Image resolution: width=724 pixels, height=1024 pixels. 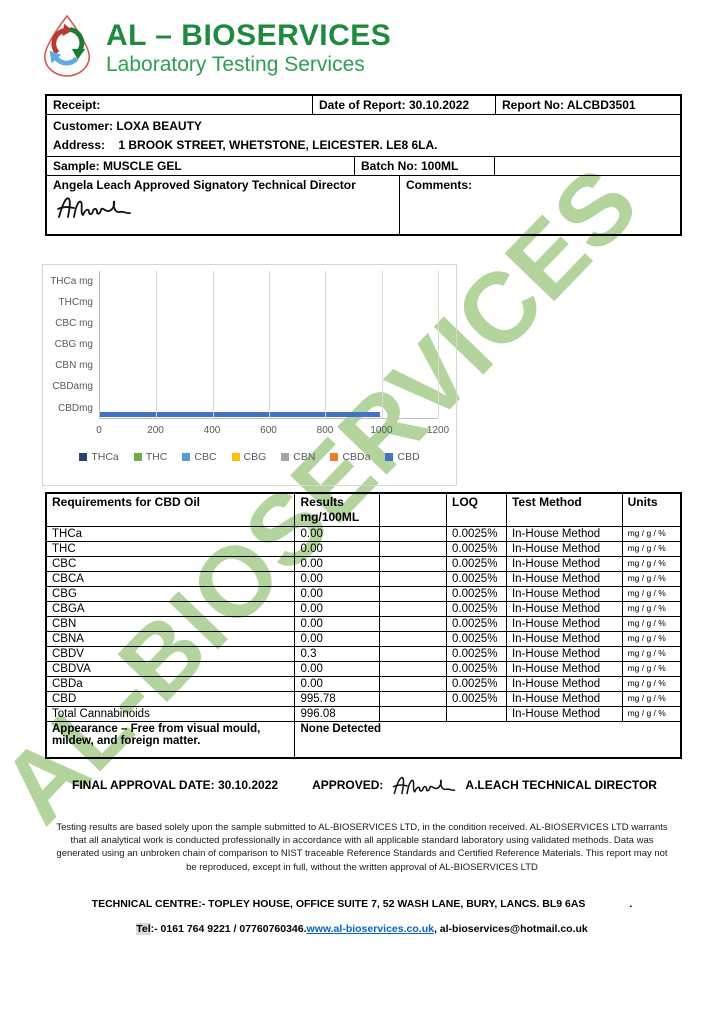 I want to click on chart-x-labels: 0 200 400 600 800 1000 1200, so click(x=272, y=432).